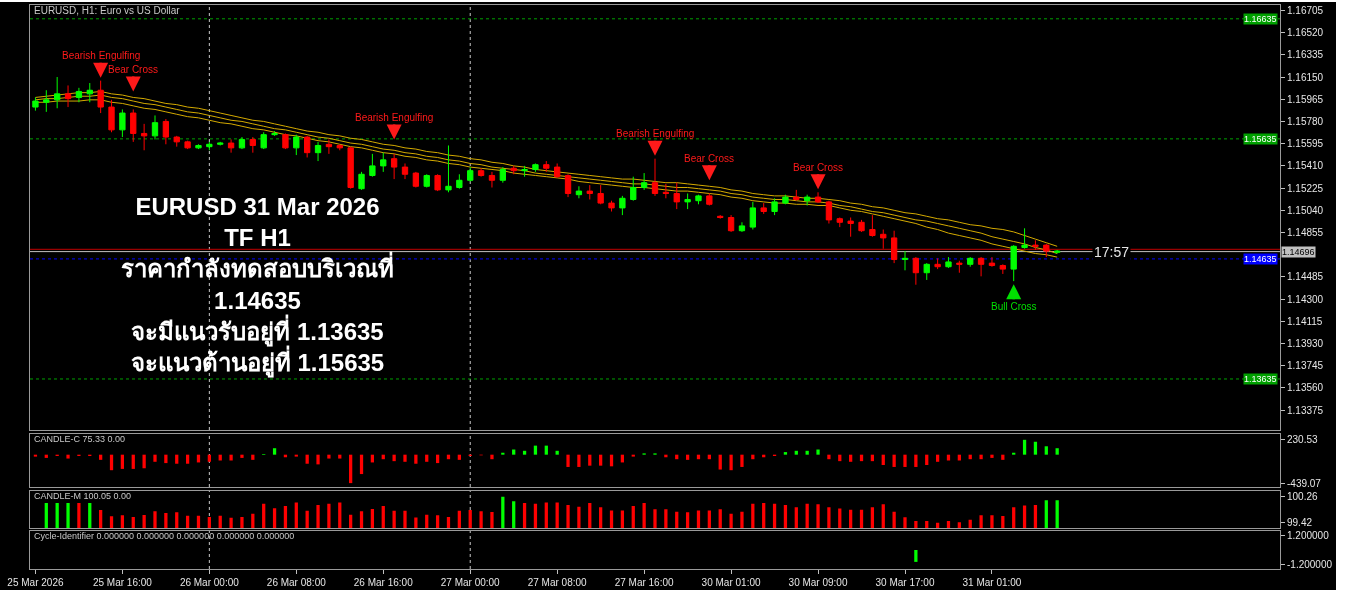 The height and width of the screenshot is (595, 1350). What do you see at coordinates (35, 582) in the screenshot?
I see `x-tick-label: 25 Mar 2026` at bounding box center [35, 582].